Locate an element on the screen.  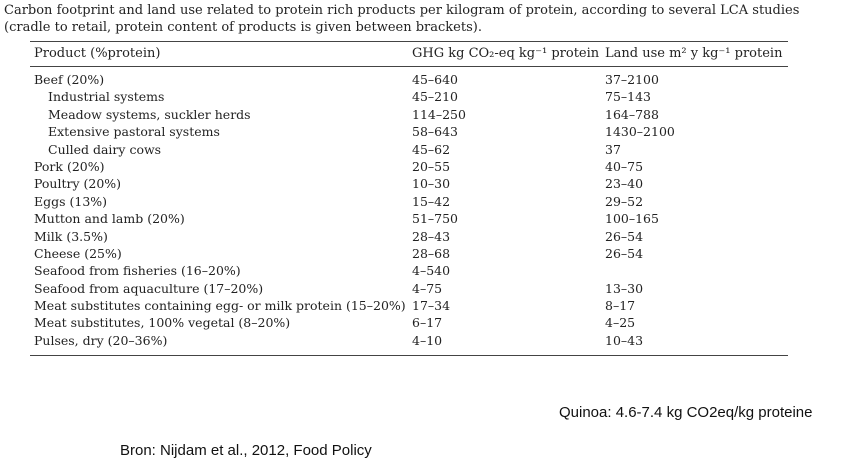
cell-product: Seafood from aquaculture (17–20%) is located at coordinates (149, 288).